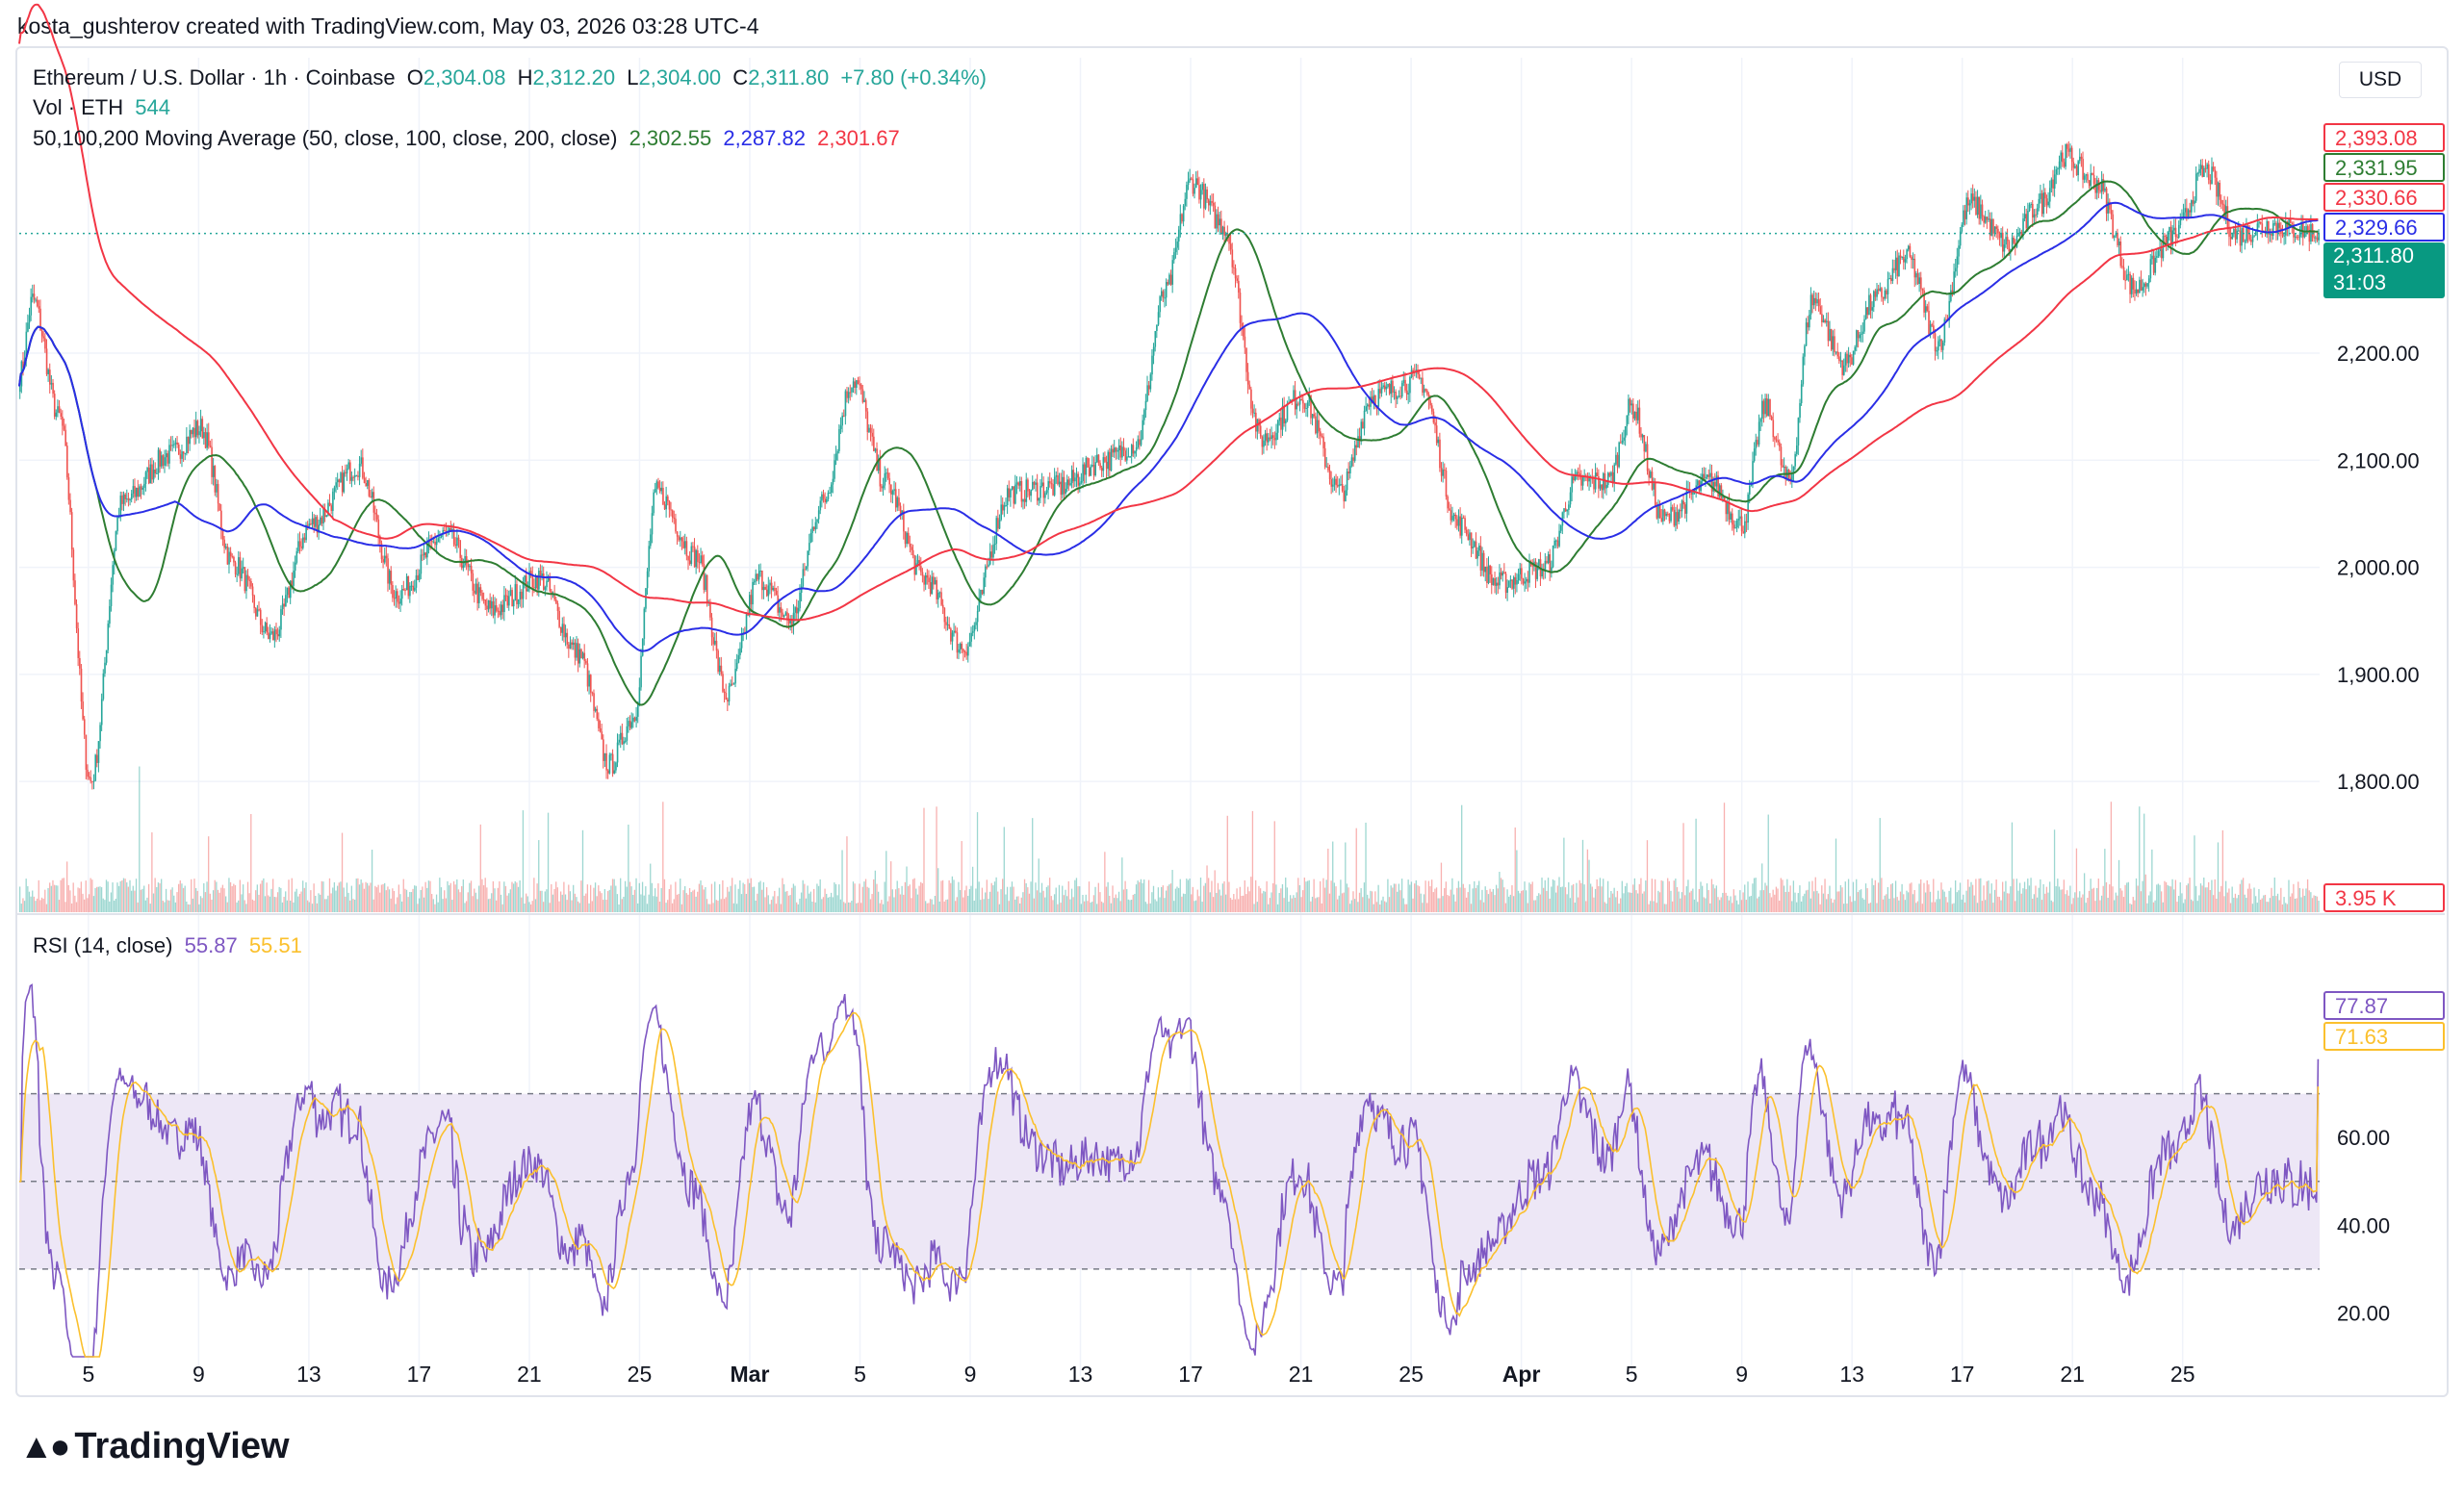 The width and height of the screenshot is (2464, 1503). I want to click on currency-button: USD, so click(2380, 80).